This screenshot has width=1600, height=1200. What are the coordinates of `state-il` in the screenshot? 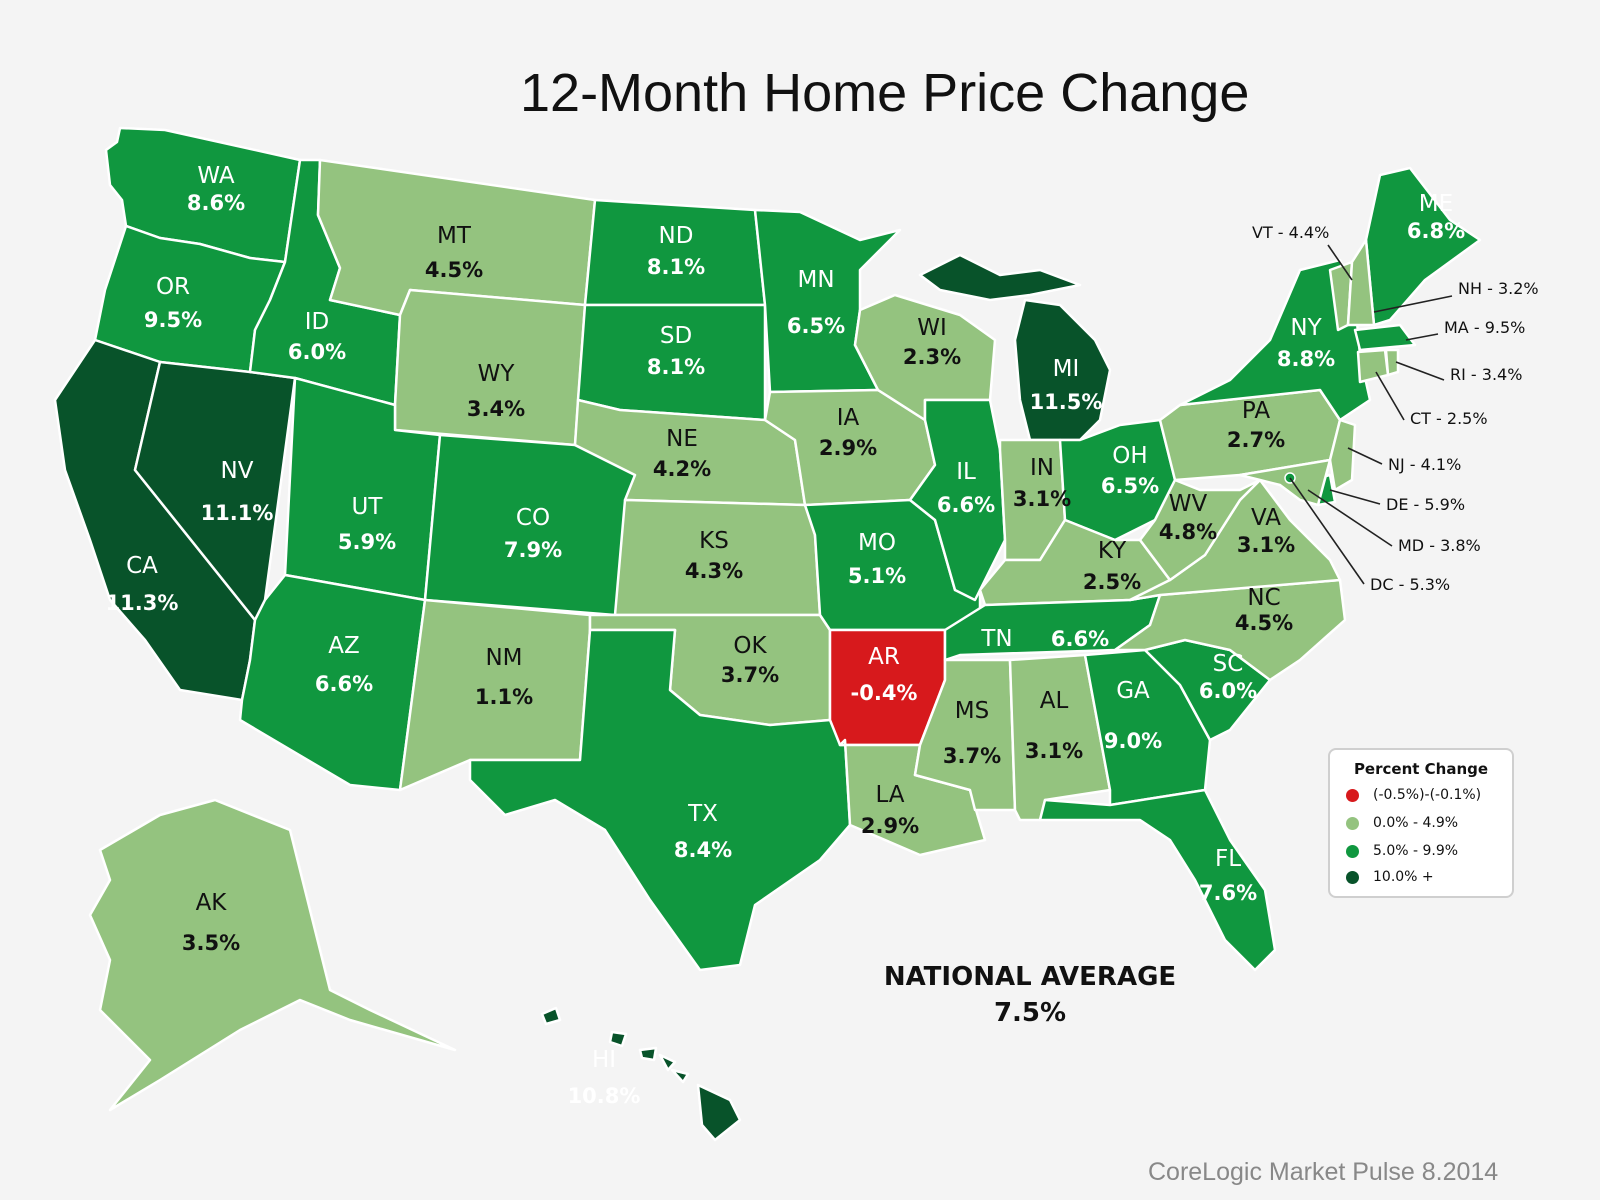 It's located at (957, 500).